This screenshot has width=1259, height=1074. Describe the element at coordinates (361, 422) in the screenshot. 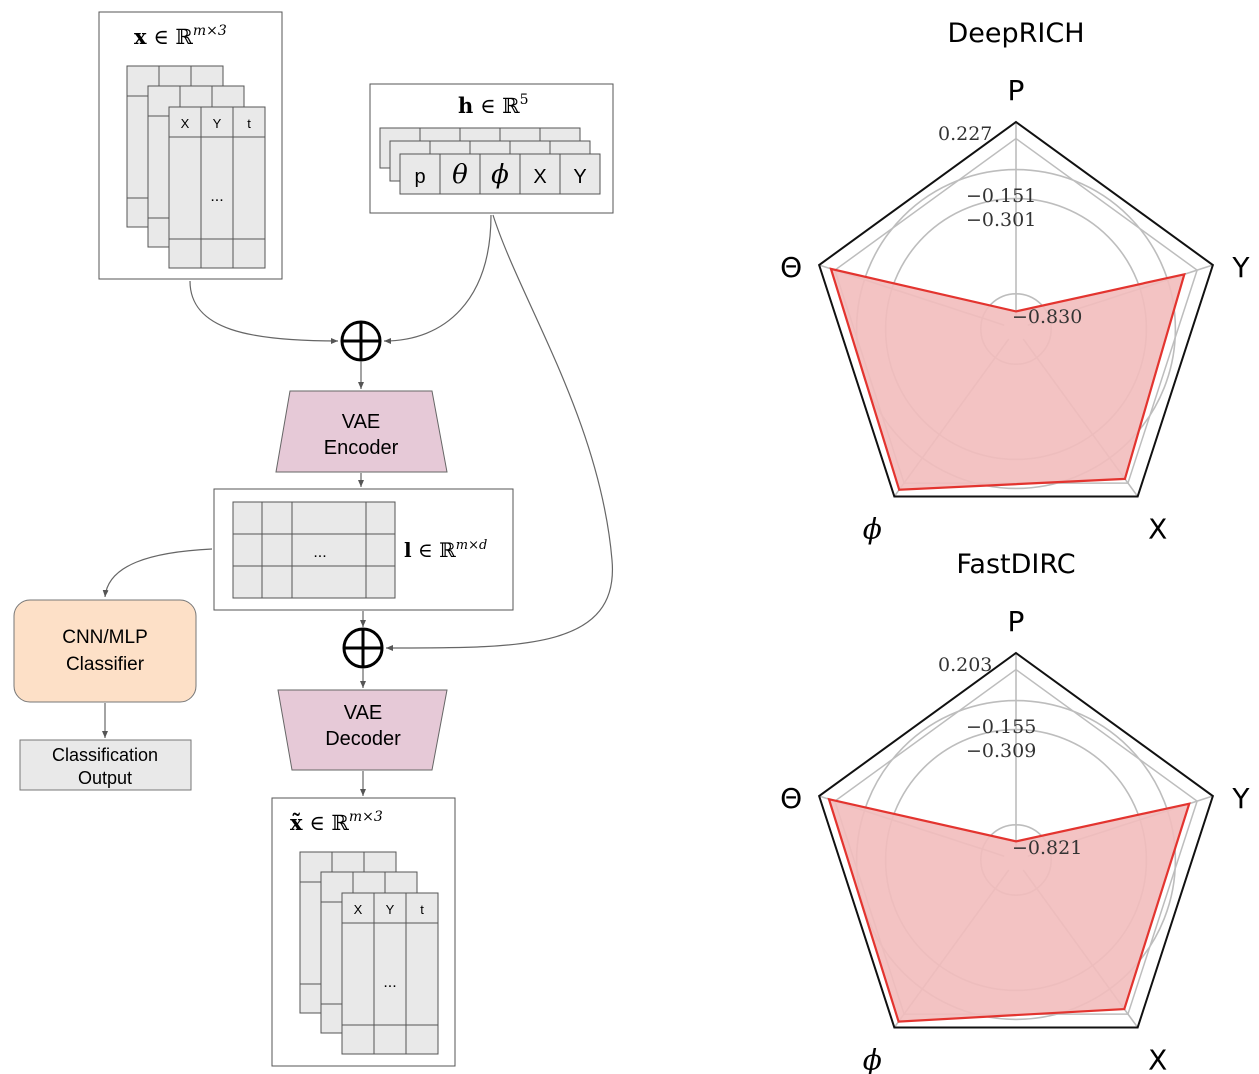

I see `encoder-label-line1: VAE` at that location.